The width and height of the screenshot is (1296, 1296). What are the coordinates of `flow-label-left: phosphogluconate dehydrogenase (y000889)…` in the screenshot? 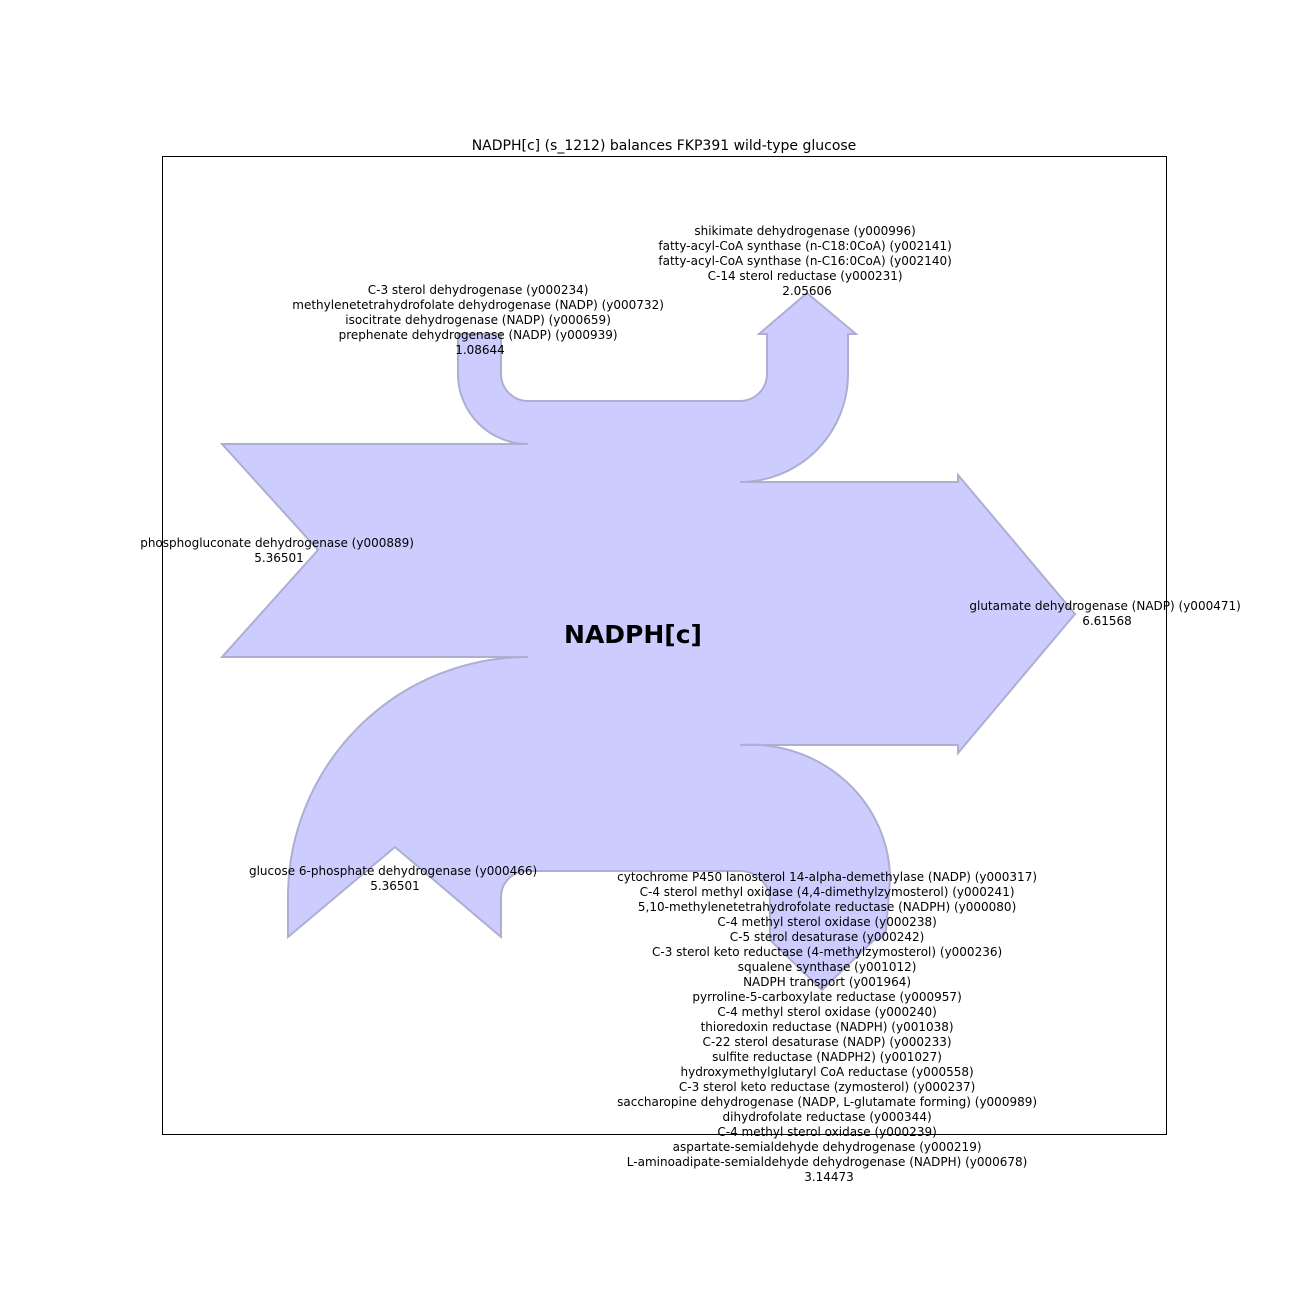 It's located at (279, 550).